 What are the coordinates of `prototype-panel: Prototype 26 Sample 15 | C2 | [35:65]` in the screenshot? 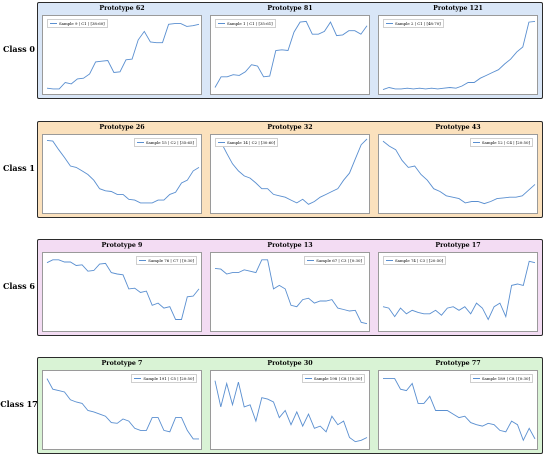 It's located at (122, 168).